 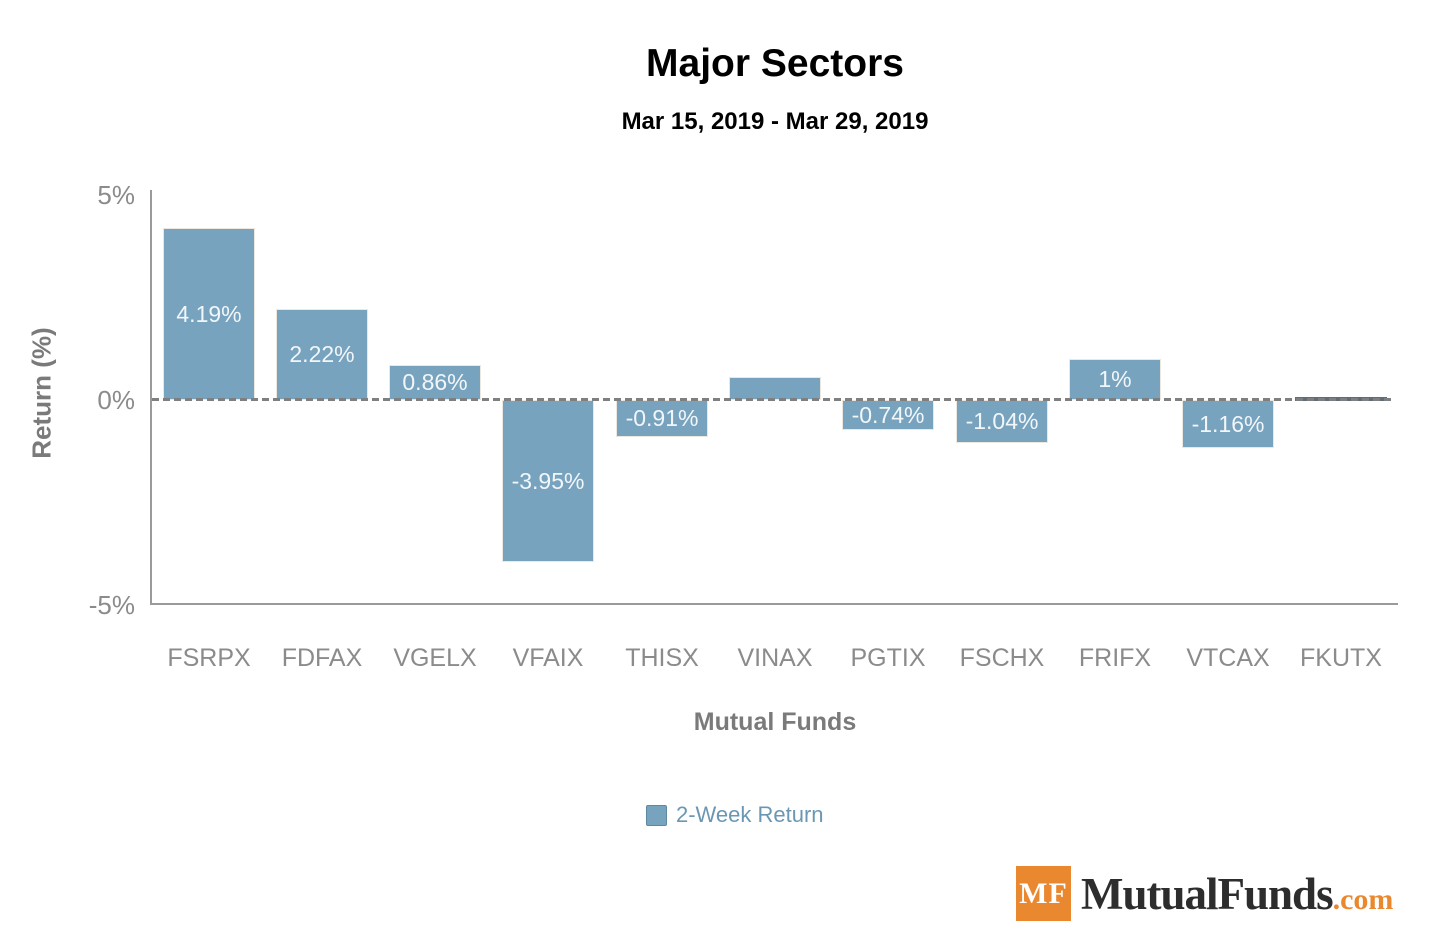 What do you see at coordinates (435, 658) in the screenshot?
I see `x-axis-tick-vgelx: VGELX` at bounding box center [435, 658].